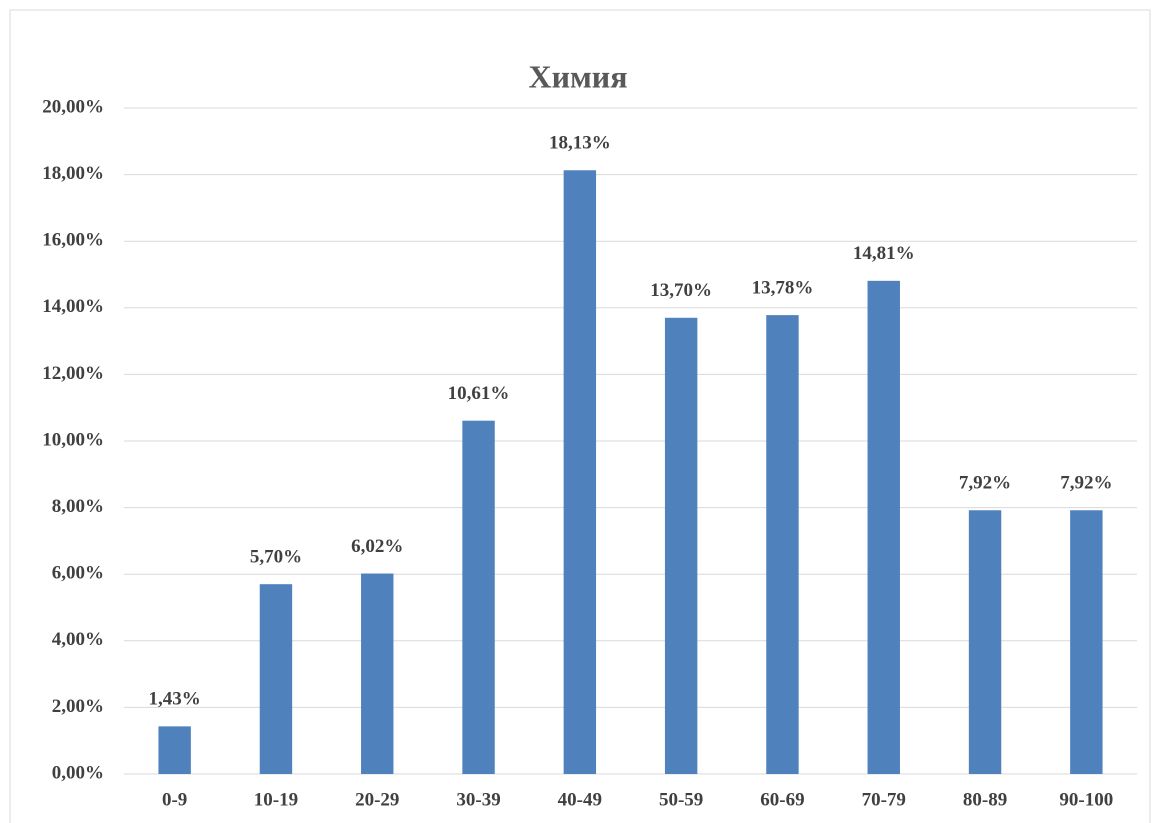  What do you see at coordinates (681, 799) in the screenshot?
I see `x-tick-label: 50-59` at bounding box center [681, 799].